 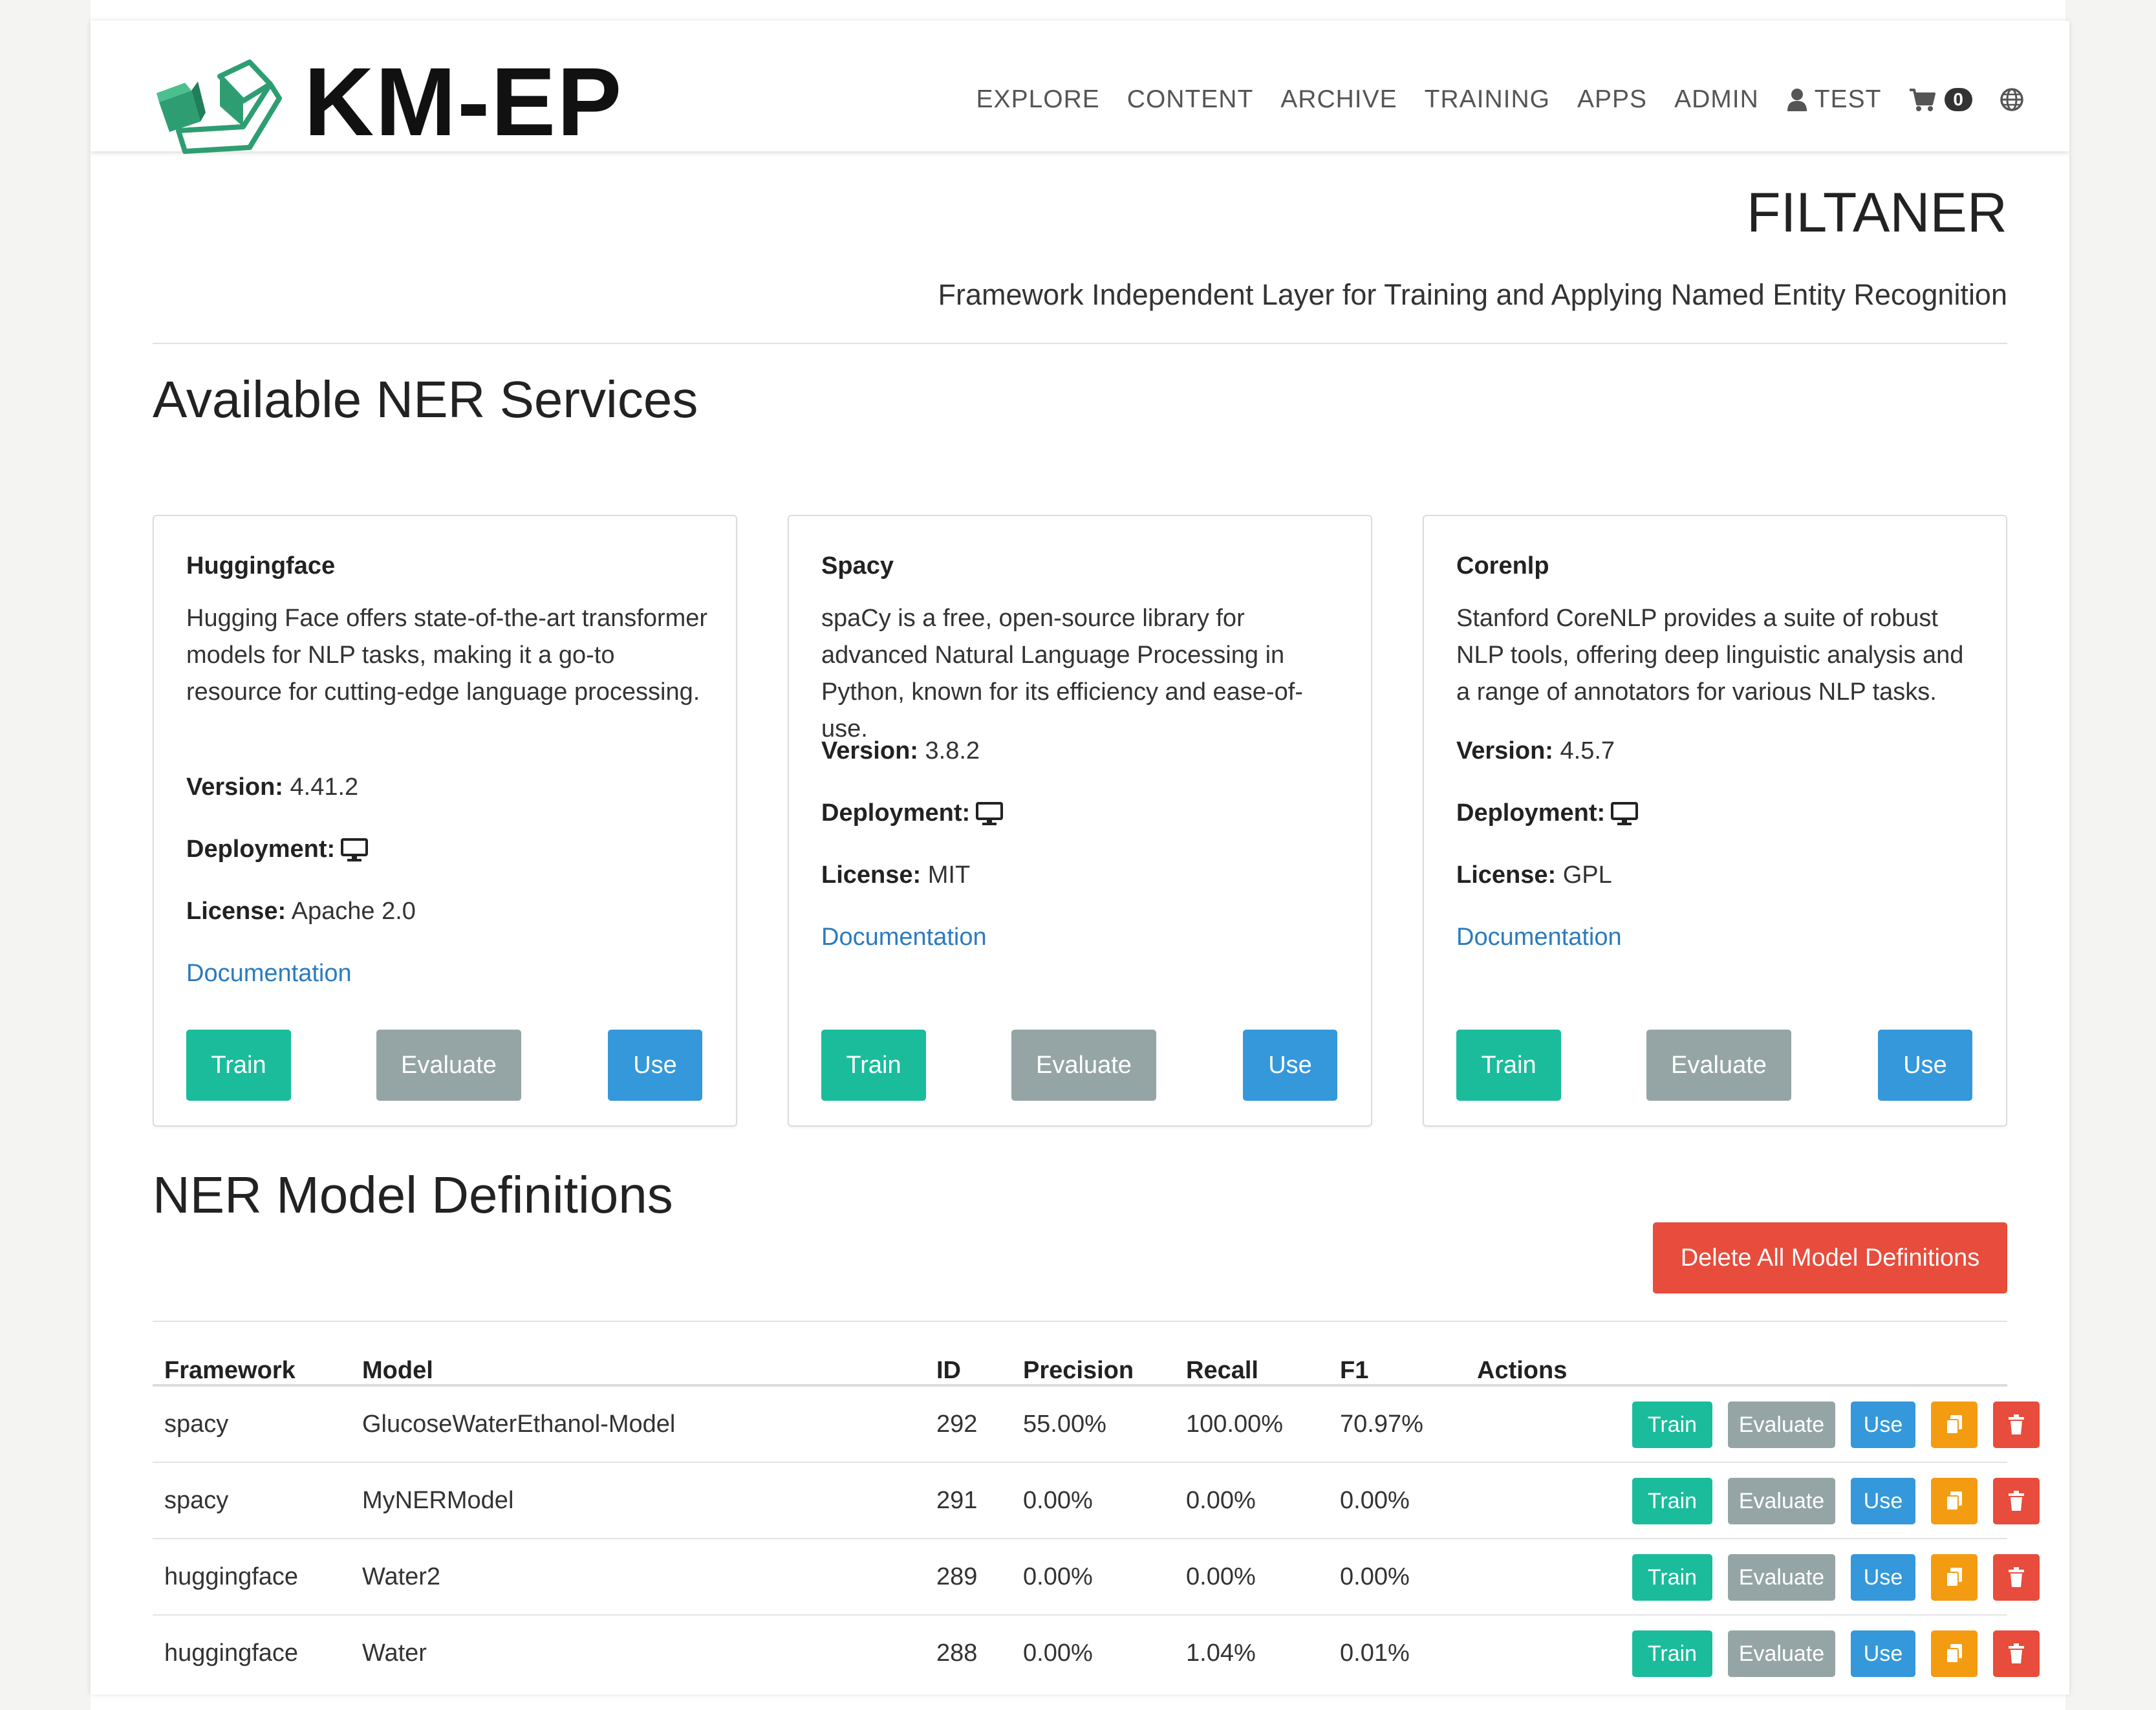 What do you see at coordinates (230, 1370) in the screenshot?
I see `column-header-framework: Framework` at bounding box center [230, 1370].